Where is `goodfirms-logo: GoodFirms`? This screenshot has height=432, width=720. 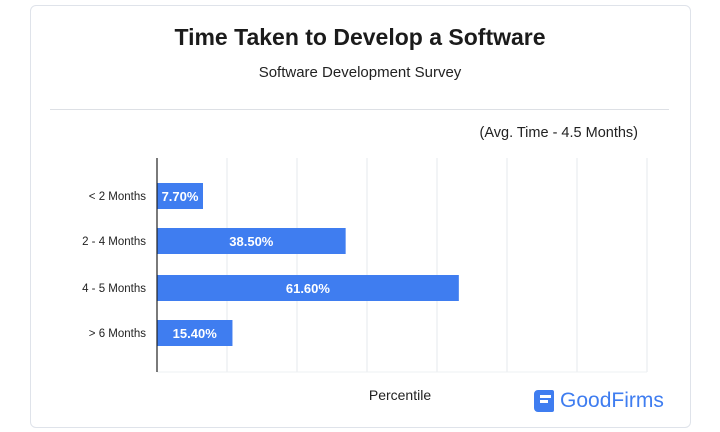
goodfirms-logo: GoodFirms is located at coordinates (599, 401).